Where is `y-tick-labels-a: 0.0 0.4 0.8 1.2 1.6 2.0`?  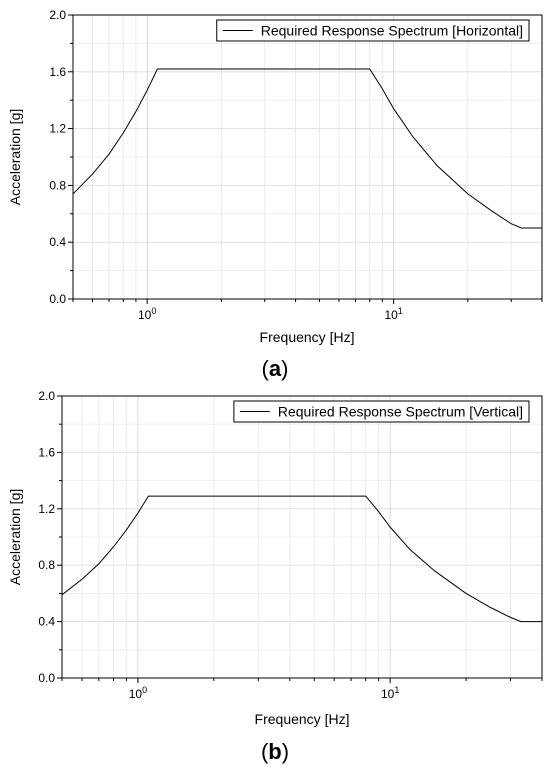
y-tick-labels-a: 0.0 0.4 0.8 1.2 1.6 2.0 is located at coordinates (57, 157).